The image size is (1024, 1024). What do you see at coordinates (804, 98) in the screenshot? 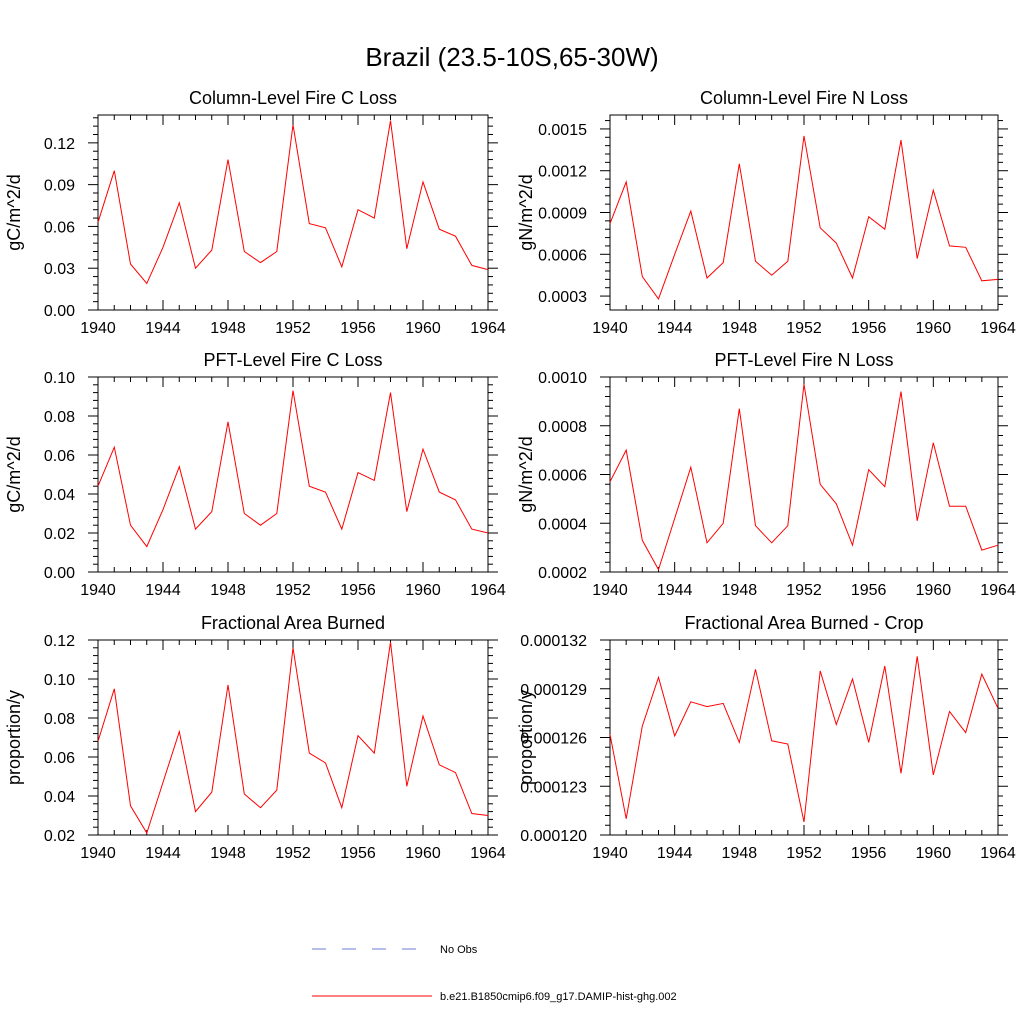
I see `panel-title: Column-Level Fire N Loss` at bounding box center [804, 98].